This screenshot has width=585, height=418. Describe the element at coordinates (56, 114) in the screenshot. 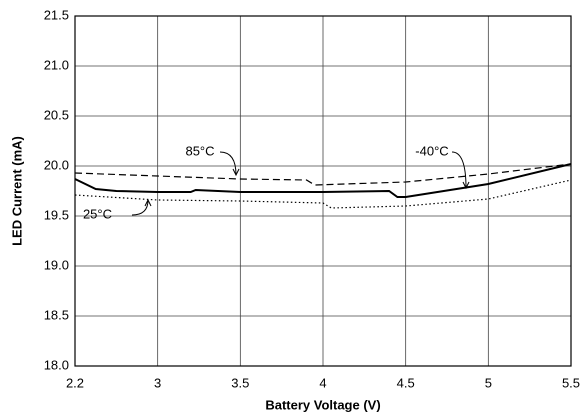

I see `y-tick-label: 20.5` at that location.